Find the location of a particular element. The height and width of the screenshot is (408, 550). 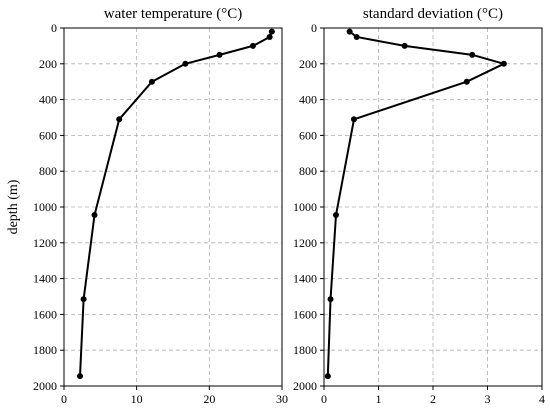

x-tick-label: 1 is located at coordinates (379, 399).